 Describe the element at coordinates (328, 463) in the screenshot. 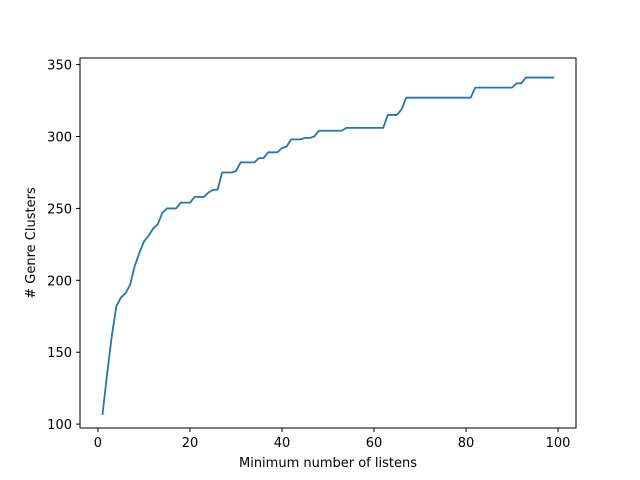

I see `x-axis-label: Minimum number of listens` at that location.